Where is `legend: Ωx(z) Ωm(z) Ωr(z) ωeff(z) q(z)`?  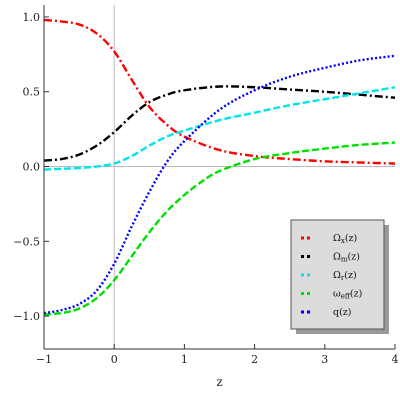
legend: Ωx(z) Ωm(z) Ωr(z) ωeff(z) q(z) is located at coordinates (339, 276).